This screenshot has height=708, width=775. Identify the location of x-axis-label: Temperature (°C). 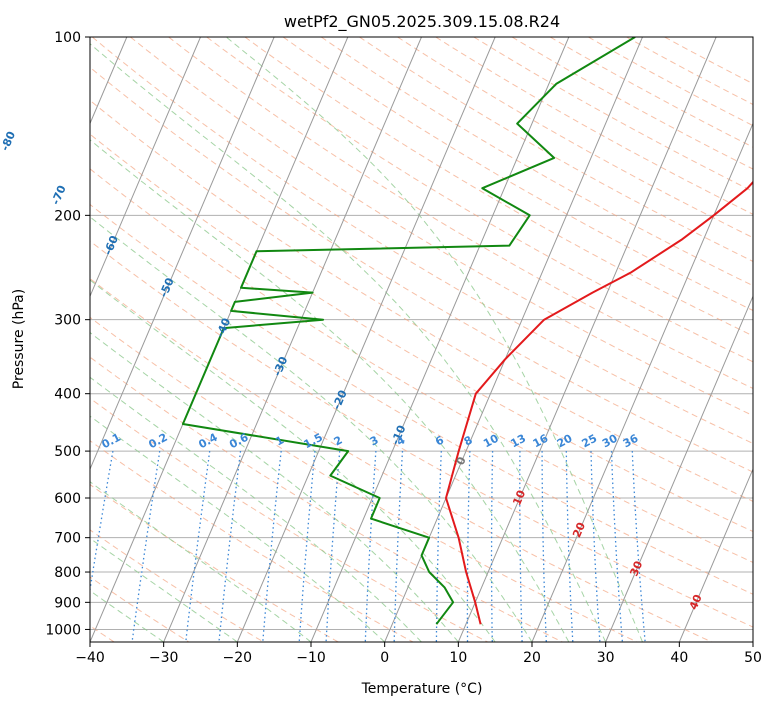
(422, 689).